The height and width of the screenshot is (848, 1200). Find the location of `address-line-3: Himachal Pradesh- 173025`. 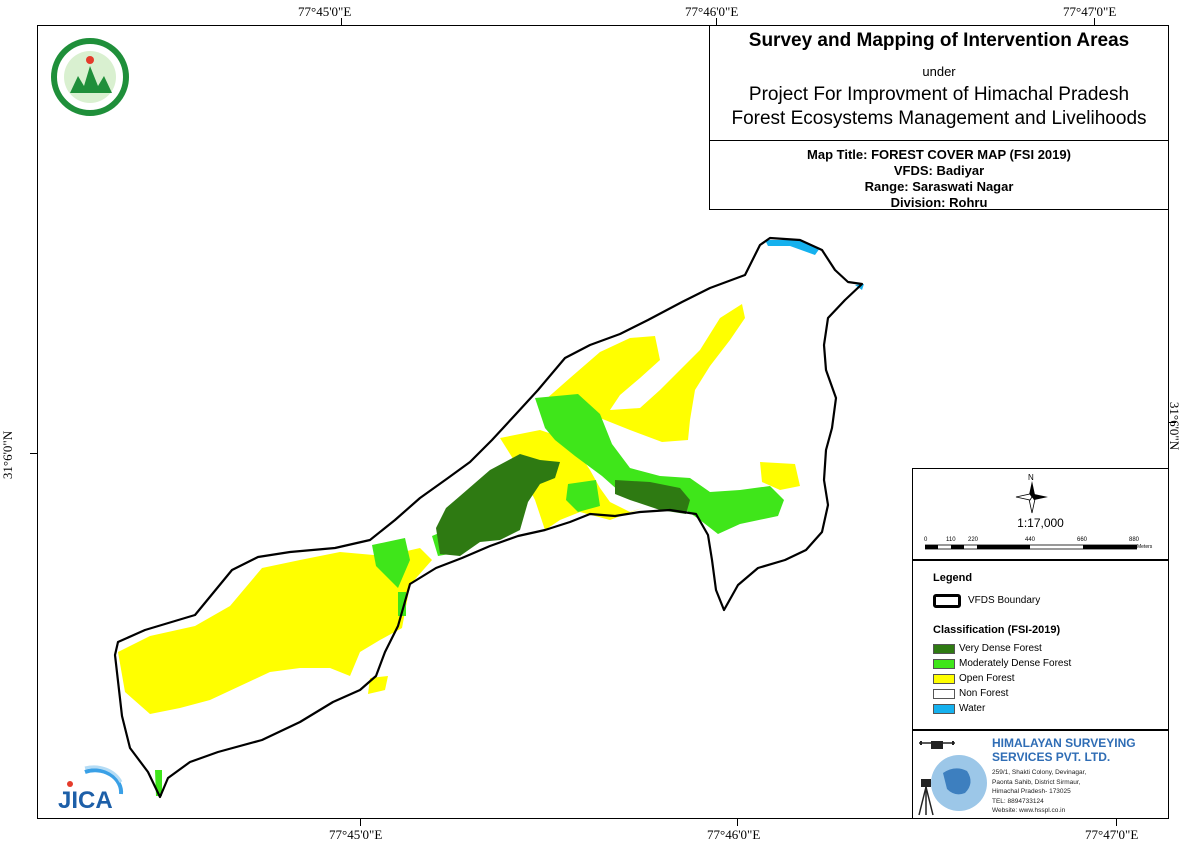

address-line-3: Himachal Pradesh- 173025 is located at coordinates (1031, 791).